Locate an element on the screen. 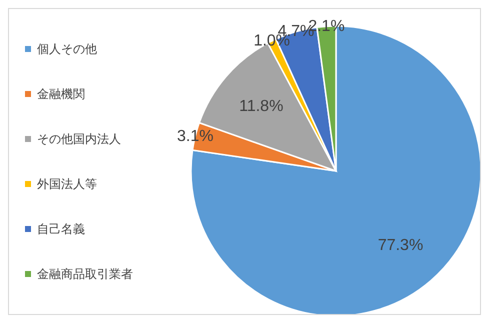 This screenshot has height=321, width=487. data-label: 77.3% is located at coordinates (401, 245).